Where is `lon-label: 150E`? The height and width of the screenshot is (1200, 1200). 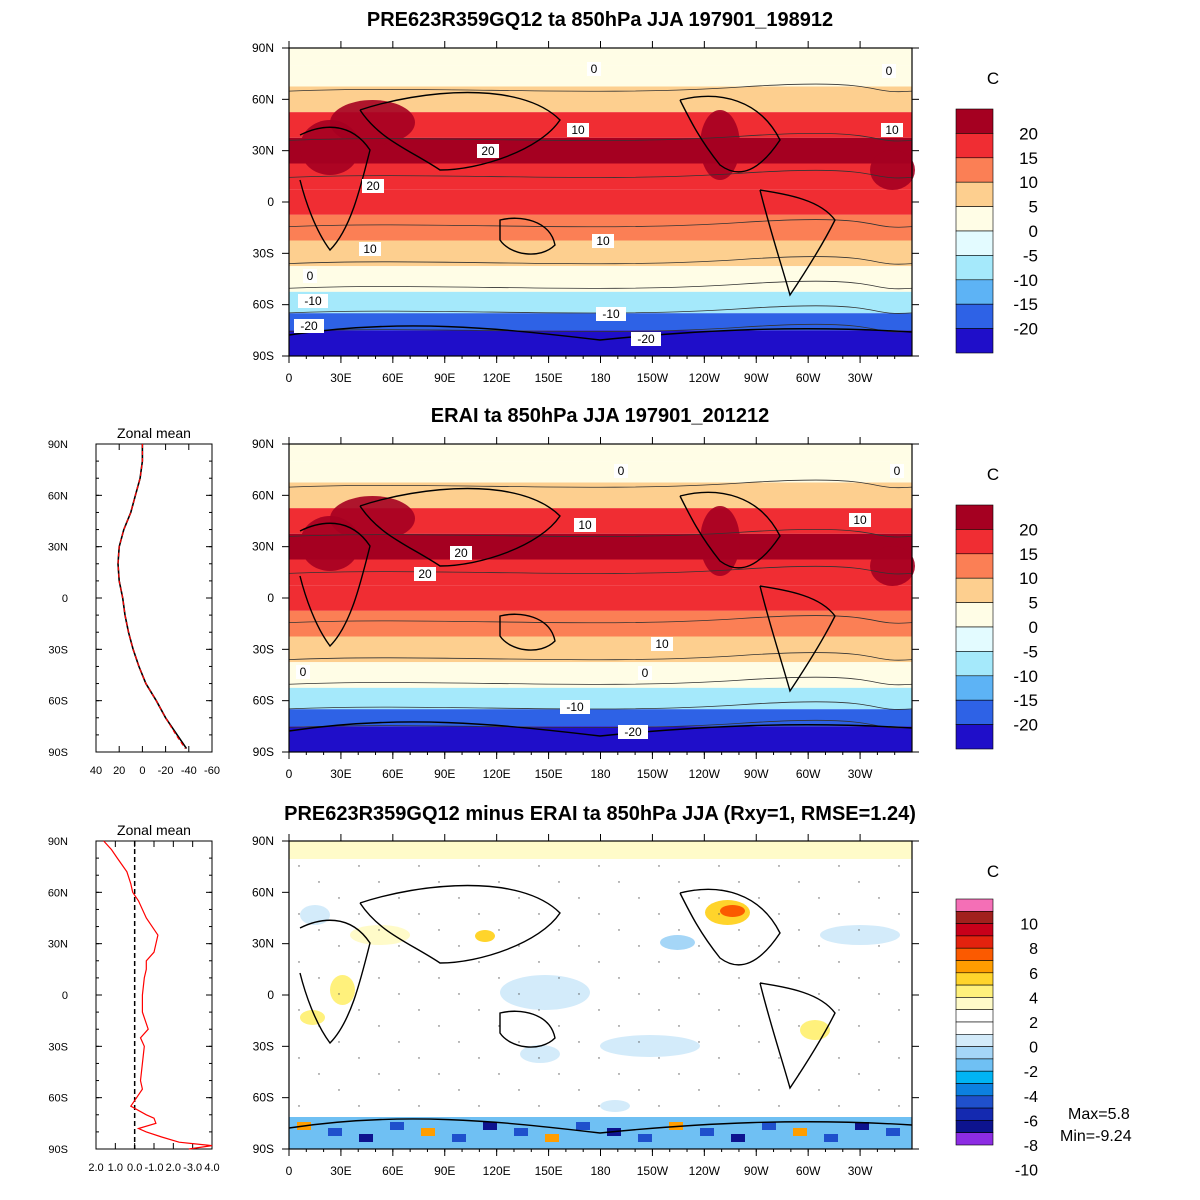
lon-label: 150E is located at coordinates (549, 378).